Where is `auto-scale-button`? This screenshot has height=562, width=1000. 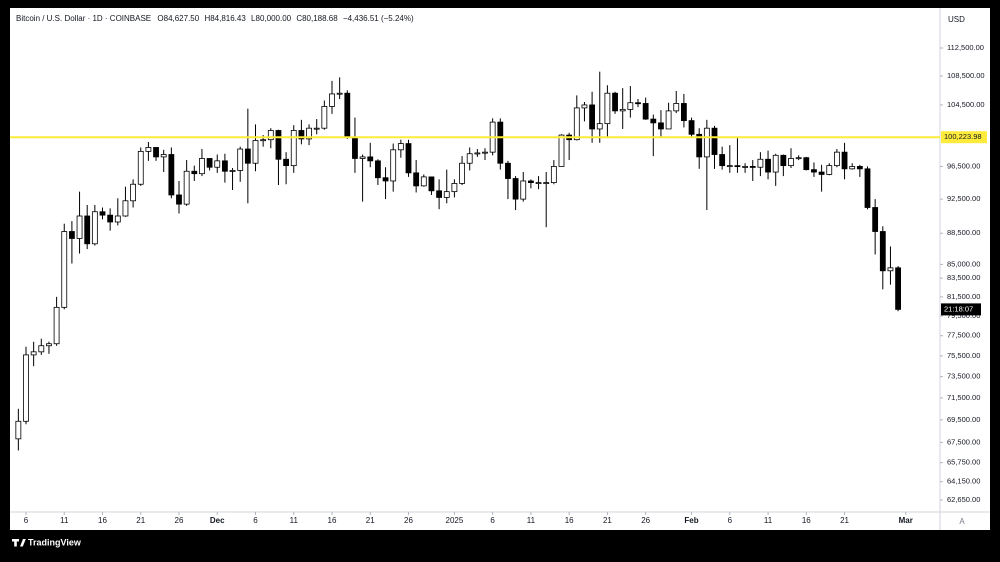 auto-scale-button is located at coordinates (962, 521).